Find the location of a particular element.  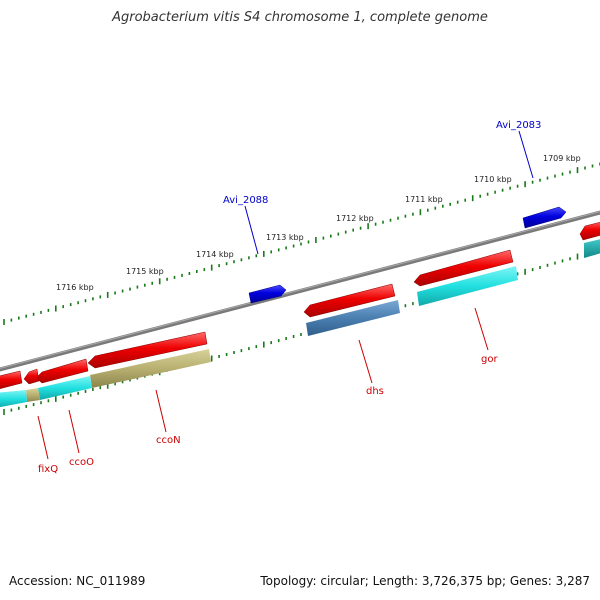

gene-dhs is located at coordinates (349, 300).